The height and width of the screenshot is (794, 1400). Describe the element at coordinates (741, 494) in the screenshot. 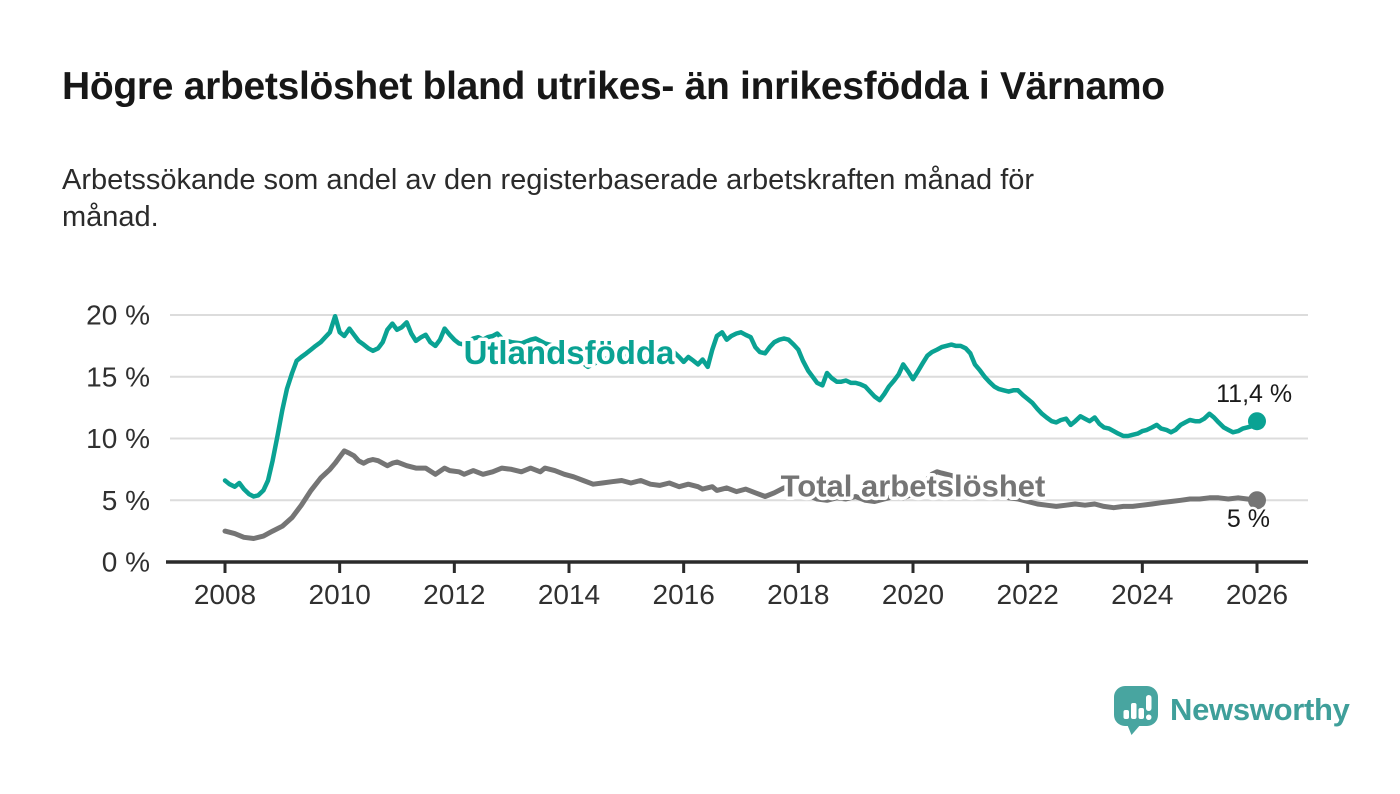

I see `series-line` at that location.